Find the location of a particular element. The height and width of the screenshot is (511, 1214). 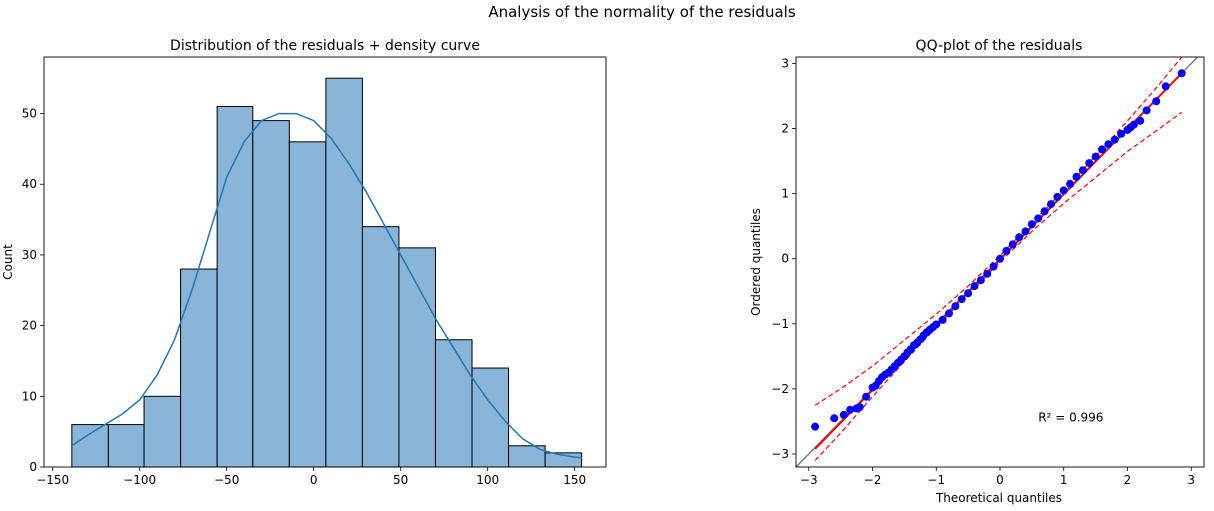

qq-x-axis-label: Theoretical quantiles is located at coordinates (998, 498).